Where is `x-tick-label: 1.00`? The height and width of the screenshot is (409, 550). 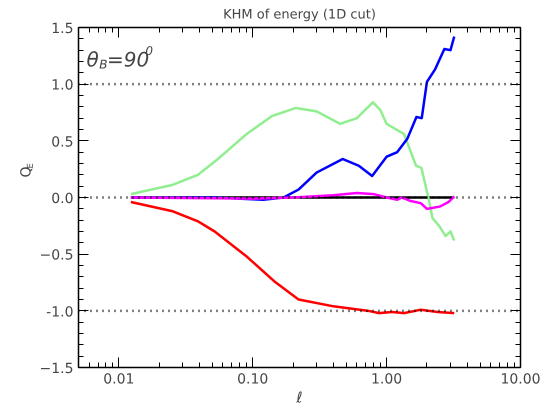
x-tick-label: 1.00 is located at coordinates (386, 380).